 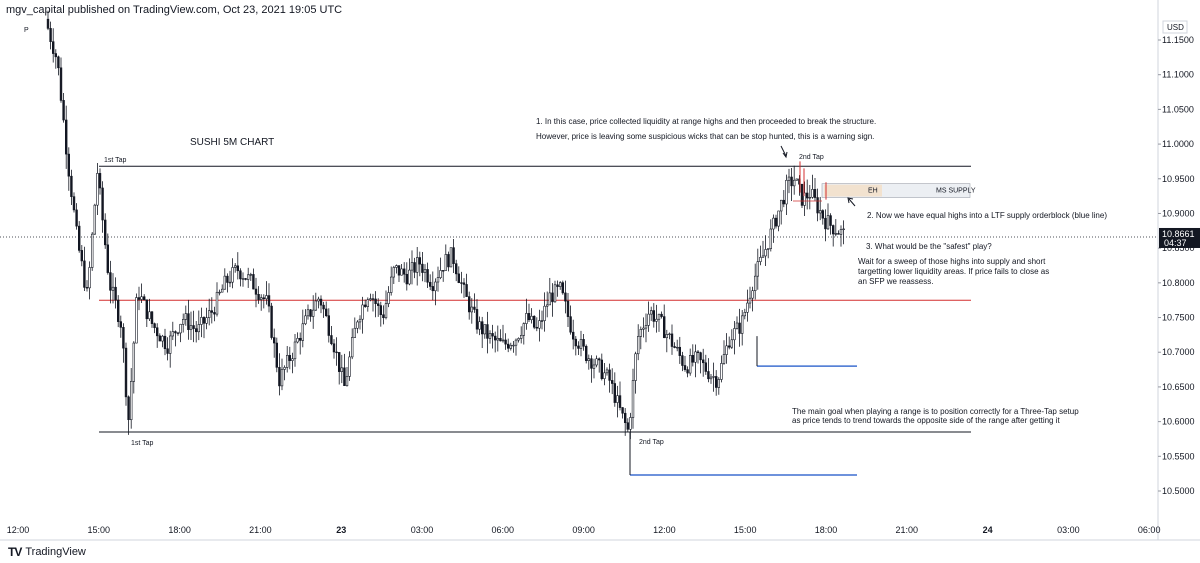 I want to click on current-price-tag, so click(x=1179, y=237).